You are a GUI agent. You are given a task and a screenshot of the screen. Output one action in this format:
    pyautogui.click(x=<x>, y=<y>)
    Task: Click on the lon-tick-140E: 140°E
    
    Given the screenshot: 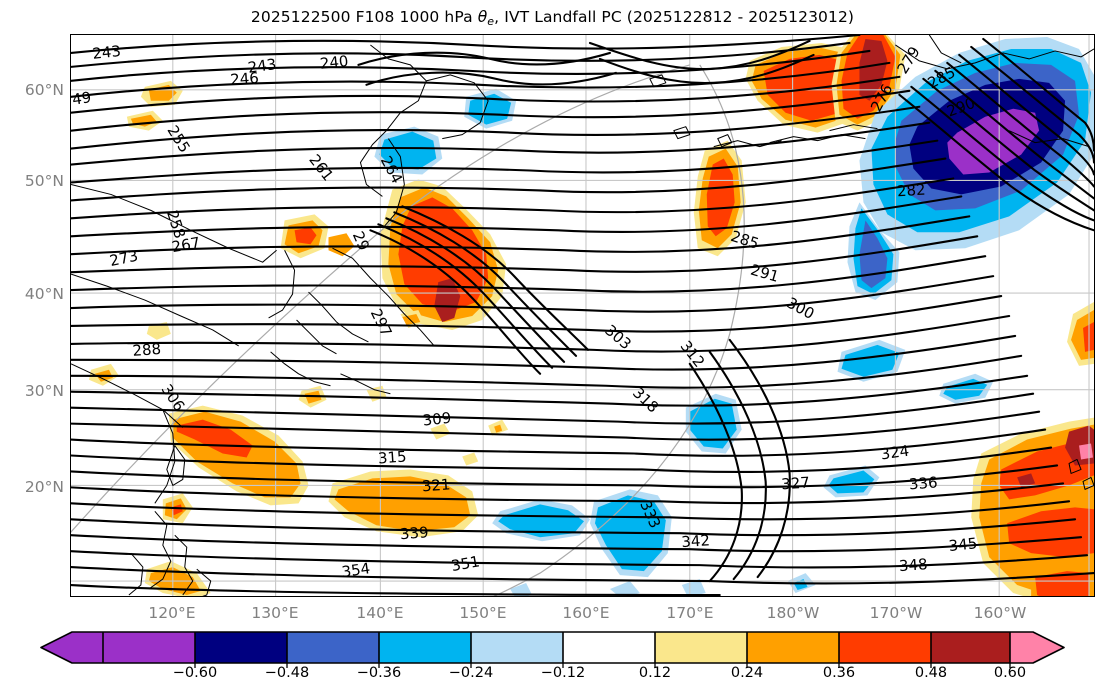 What is the action you would take?
    pyautogui.click(x=380, y=613)
    